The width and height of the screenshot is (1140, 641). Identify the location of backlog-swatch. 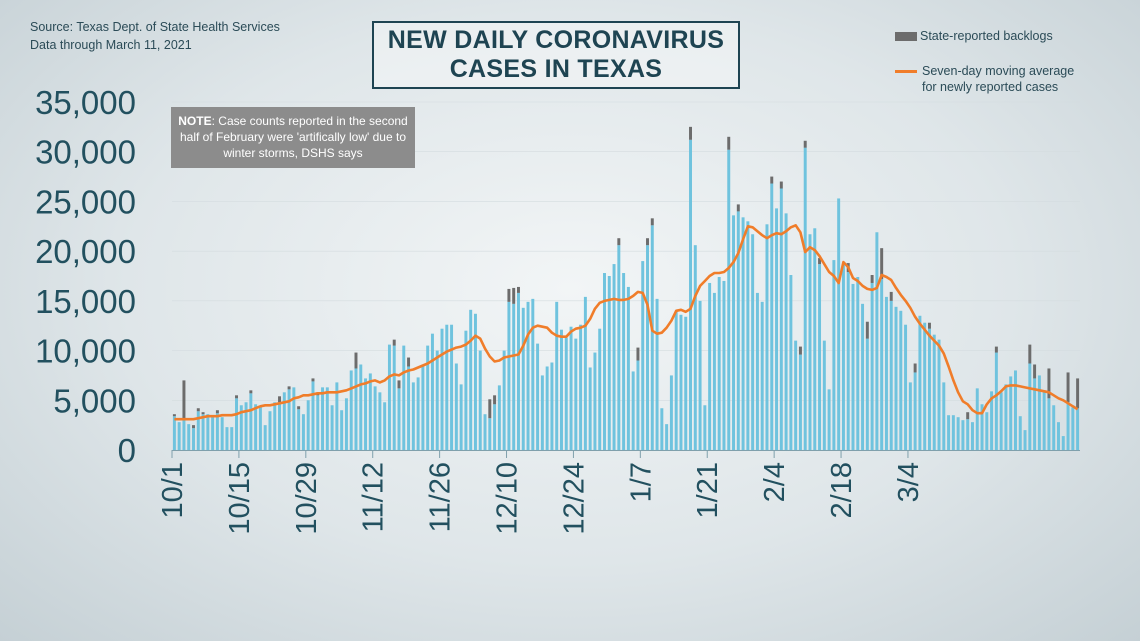
(906, 37).